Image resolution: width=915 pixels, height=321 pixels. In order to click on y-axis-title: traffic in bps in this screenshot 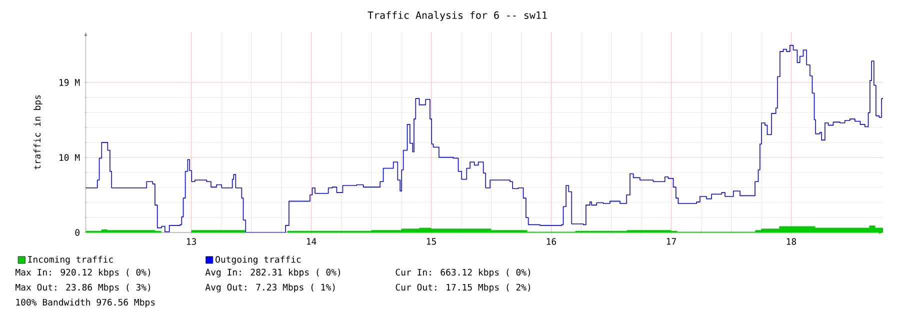, I will do `click(38, 132)`.